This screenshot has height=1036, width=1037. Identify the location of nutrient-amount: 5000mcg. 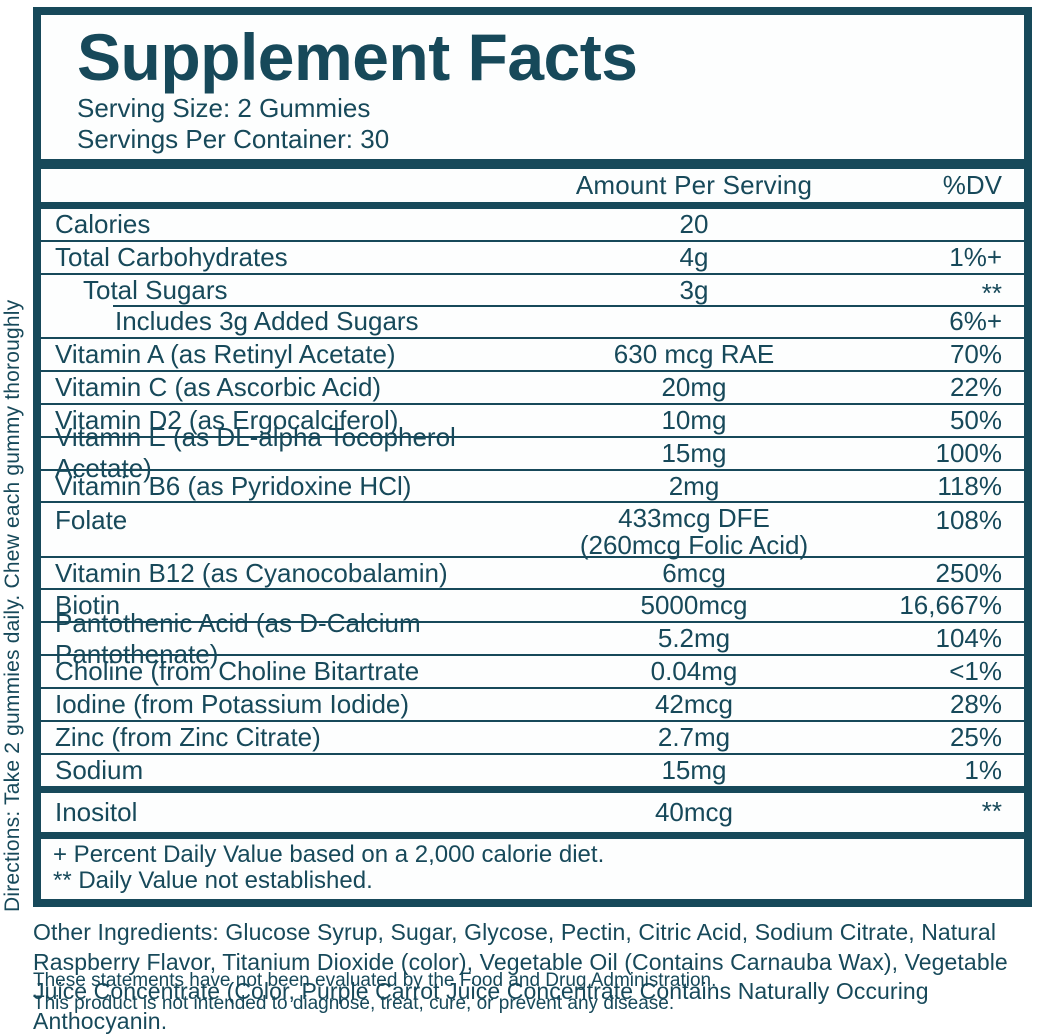
(694, 605).